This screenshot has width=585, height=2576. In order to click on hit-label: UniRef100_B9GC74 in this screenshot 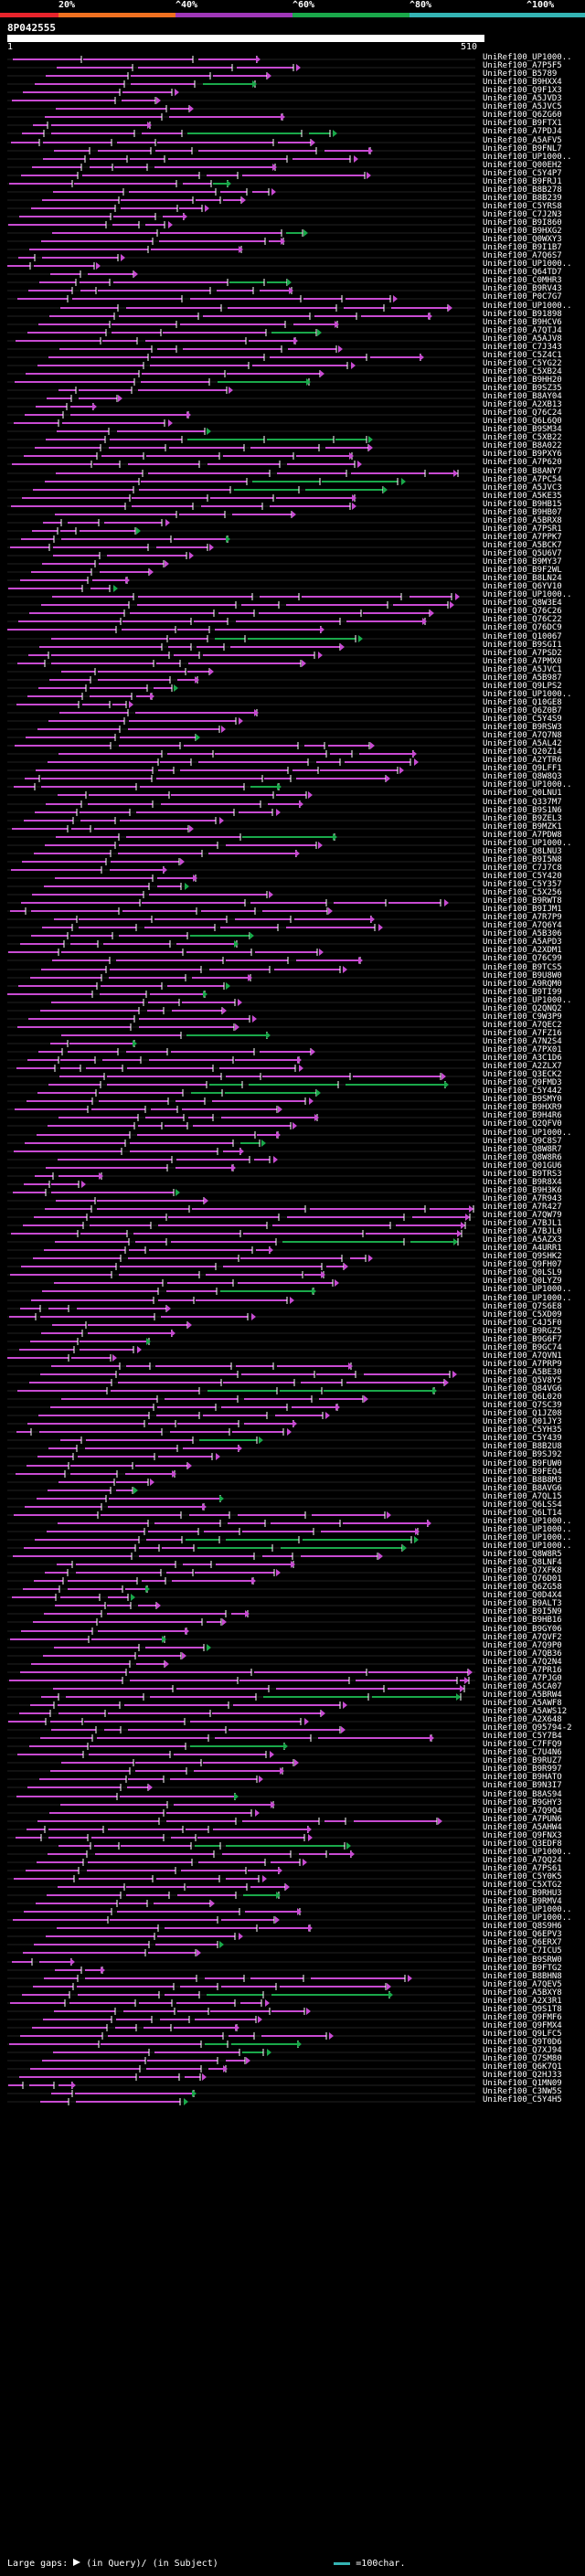, I will do `click(522, 1347)`.